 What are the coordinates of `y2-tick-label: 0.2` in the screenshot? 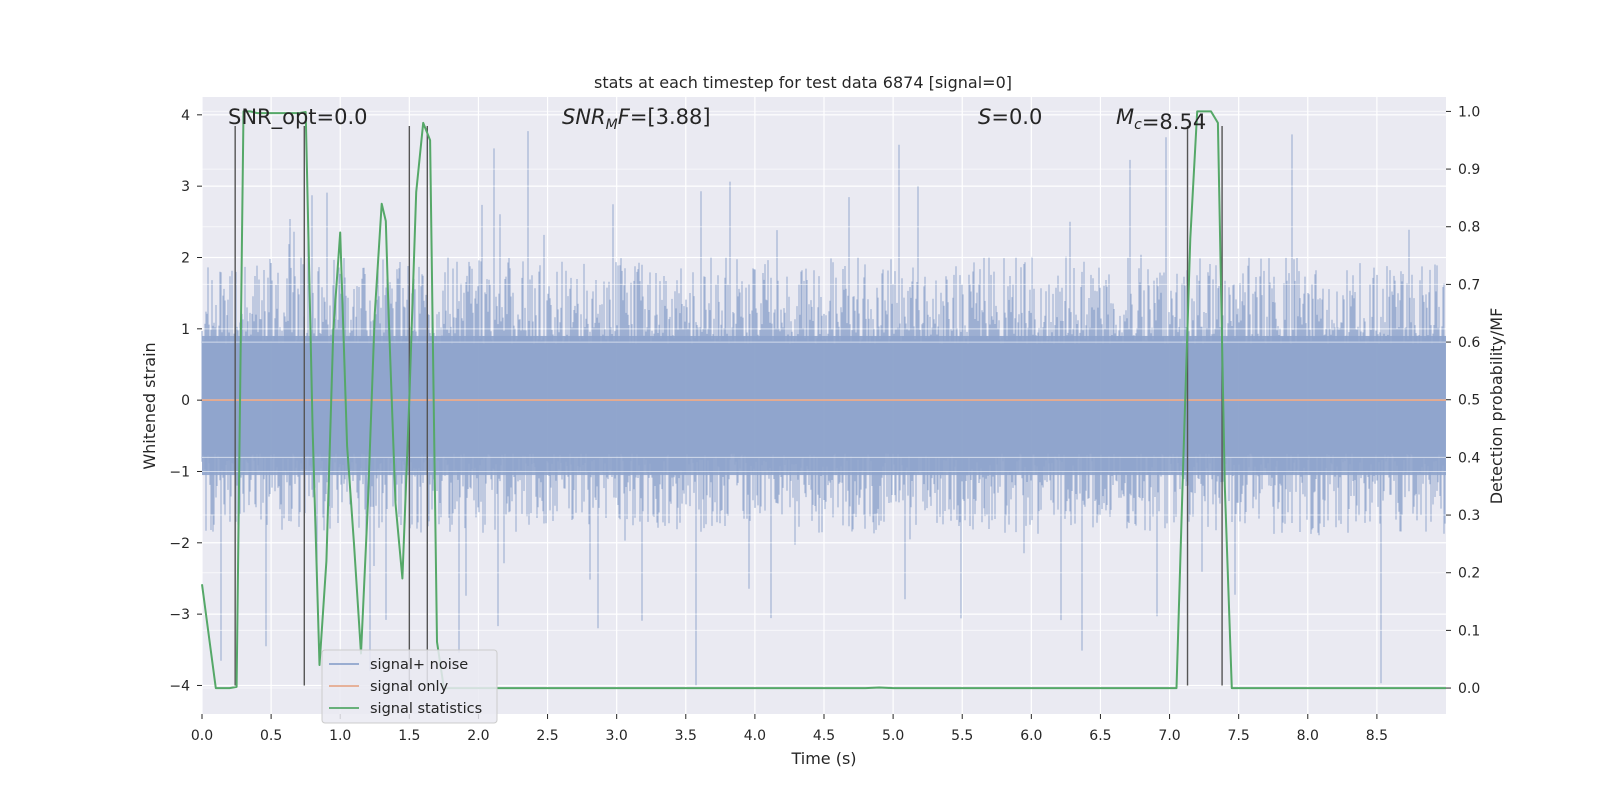 It's located at (1469, 574).